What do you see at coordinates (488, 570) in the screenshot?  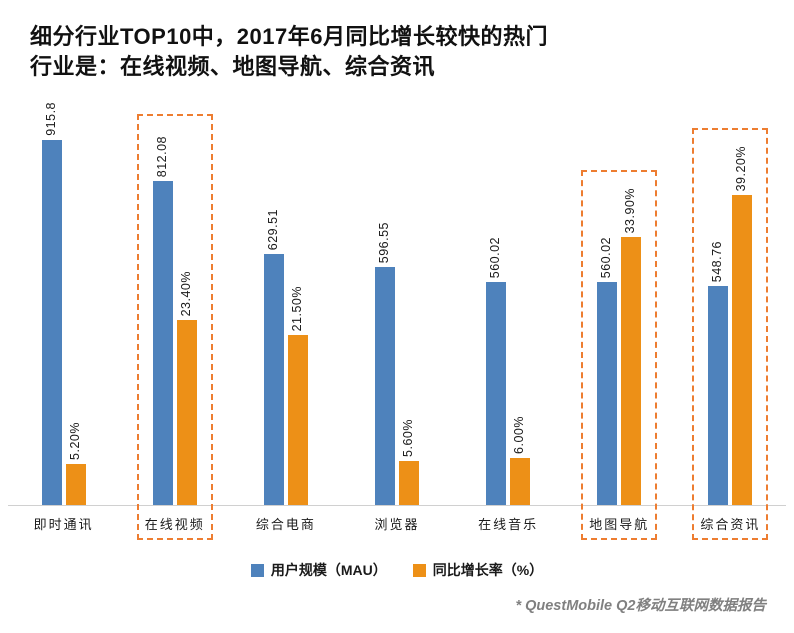 I see `legend-label-growth: 同比增长率（%）` at bounding box center [488, 570].